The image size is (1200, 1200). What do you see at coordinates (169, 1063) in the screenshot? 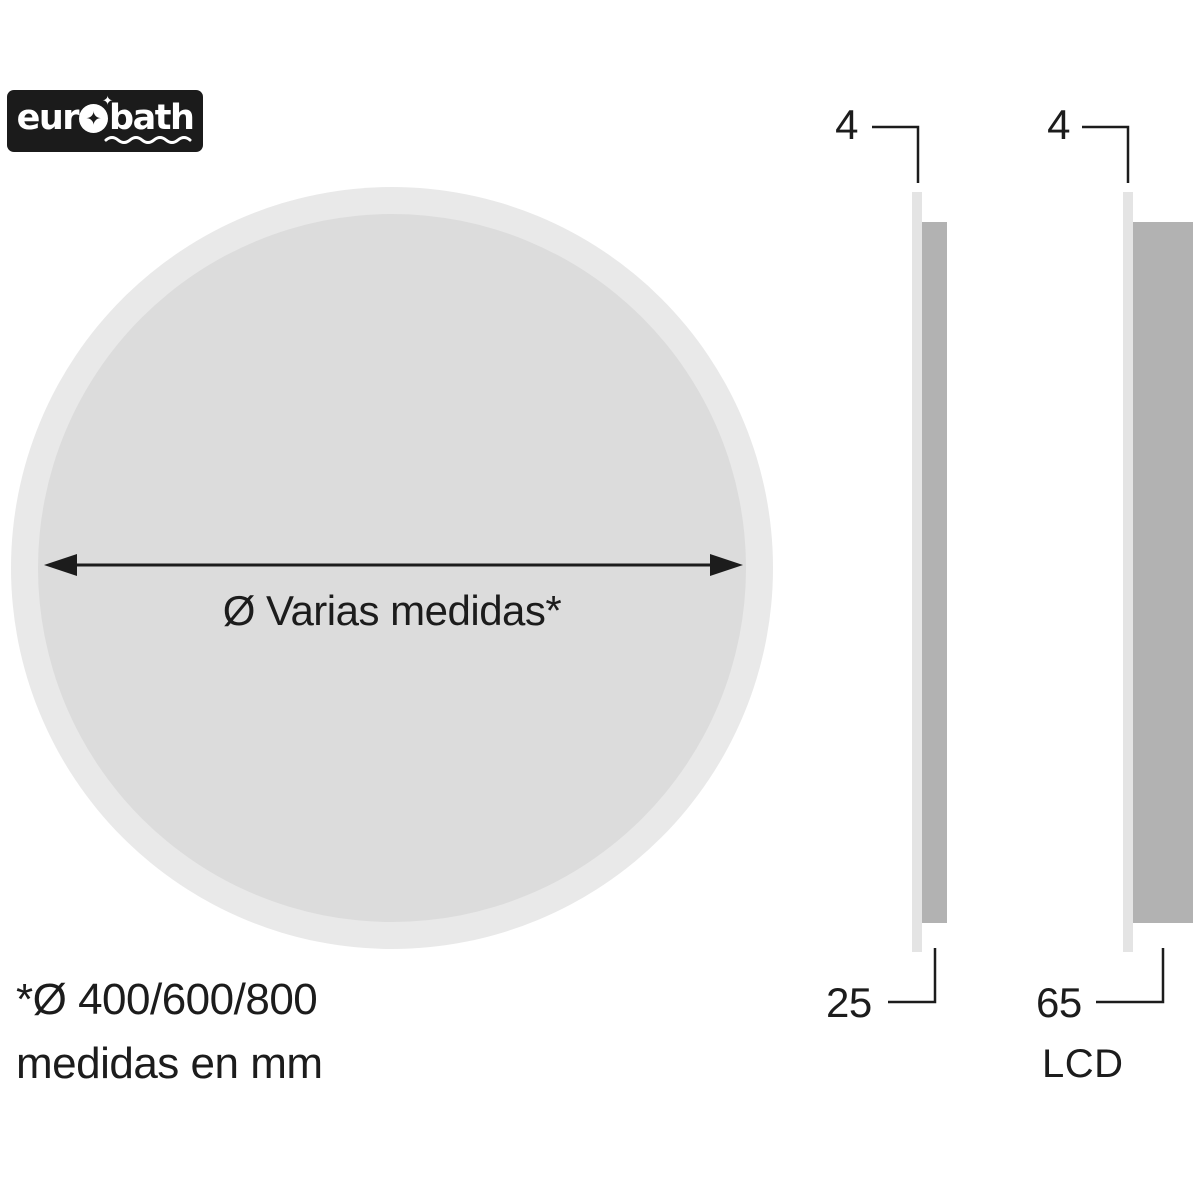
I see `footnote-units: medidas en mm` at bounding box center [169, 1063].